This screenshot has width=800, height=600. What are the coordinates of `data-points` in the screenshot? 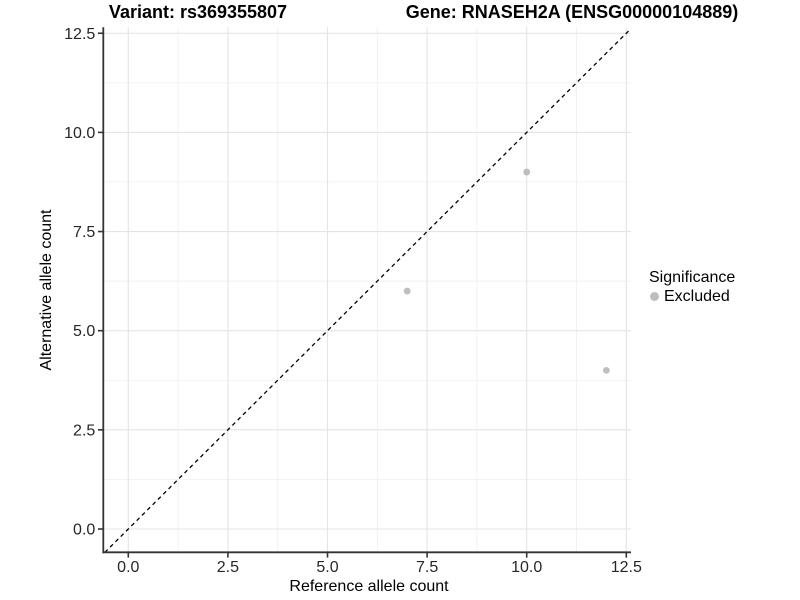 It's located at (506, 271).